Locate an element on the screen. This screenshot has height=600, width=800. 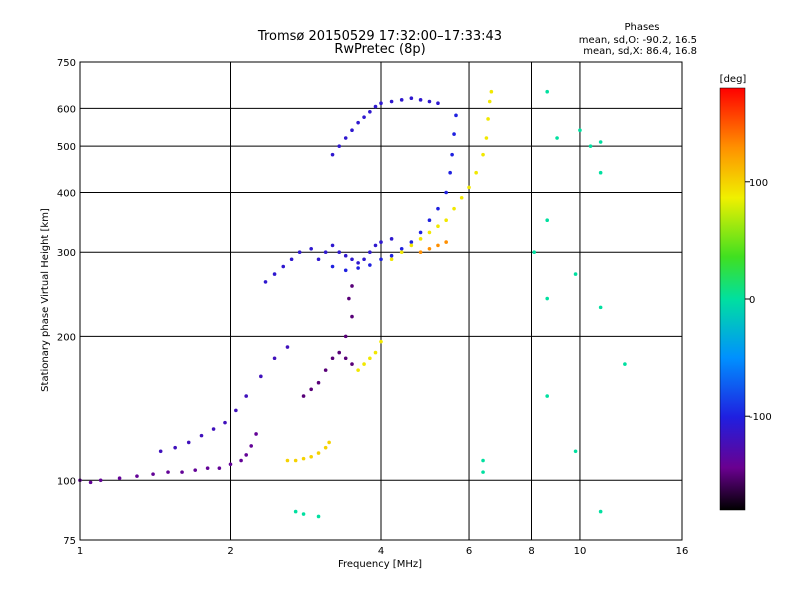
colorbar is located at coordinates (732, 299).